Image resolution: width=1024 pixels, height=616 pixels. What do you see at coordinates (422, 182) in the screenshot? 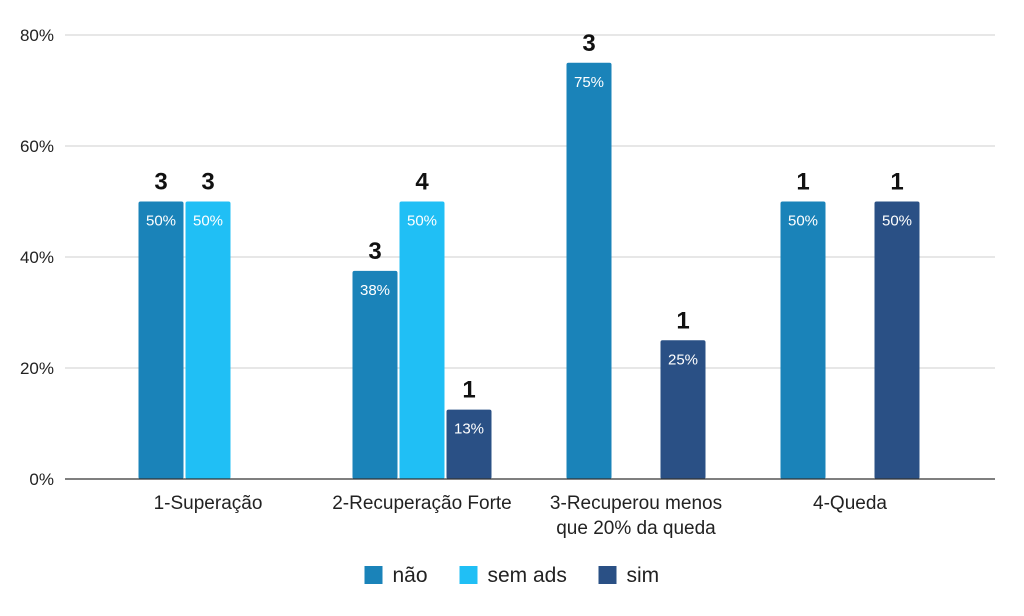
I see `bar-count-label: 4` at bounding box center [422, 182].